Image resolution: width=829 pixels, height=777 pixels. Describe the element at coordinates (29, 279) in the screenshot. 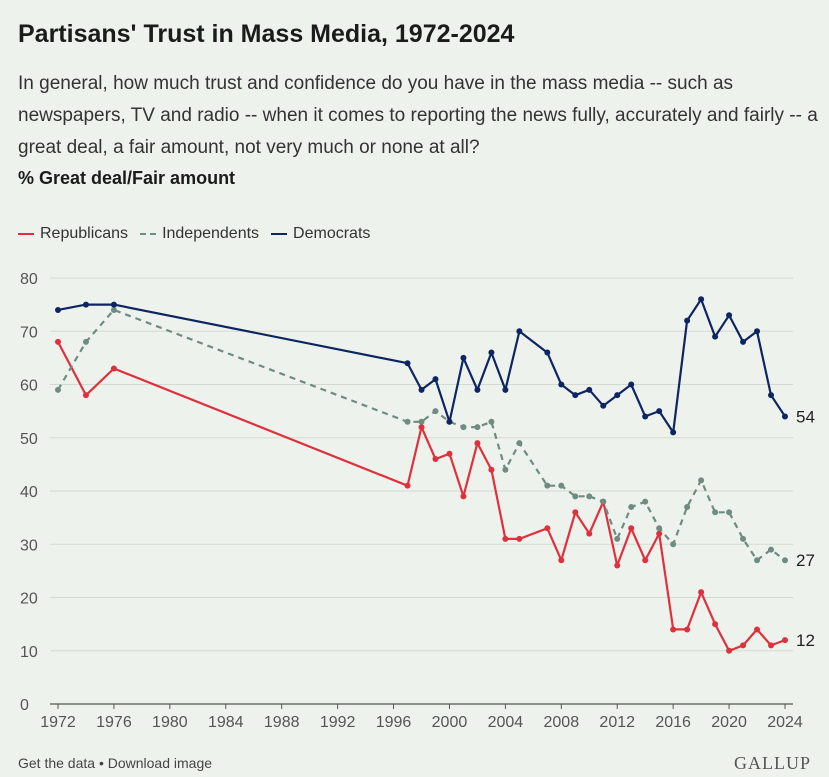

I see `y-tick-label: 80` at that location.